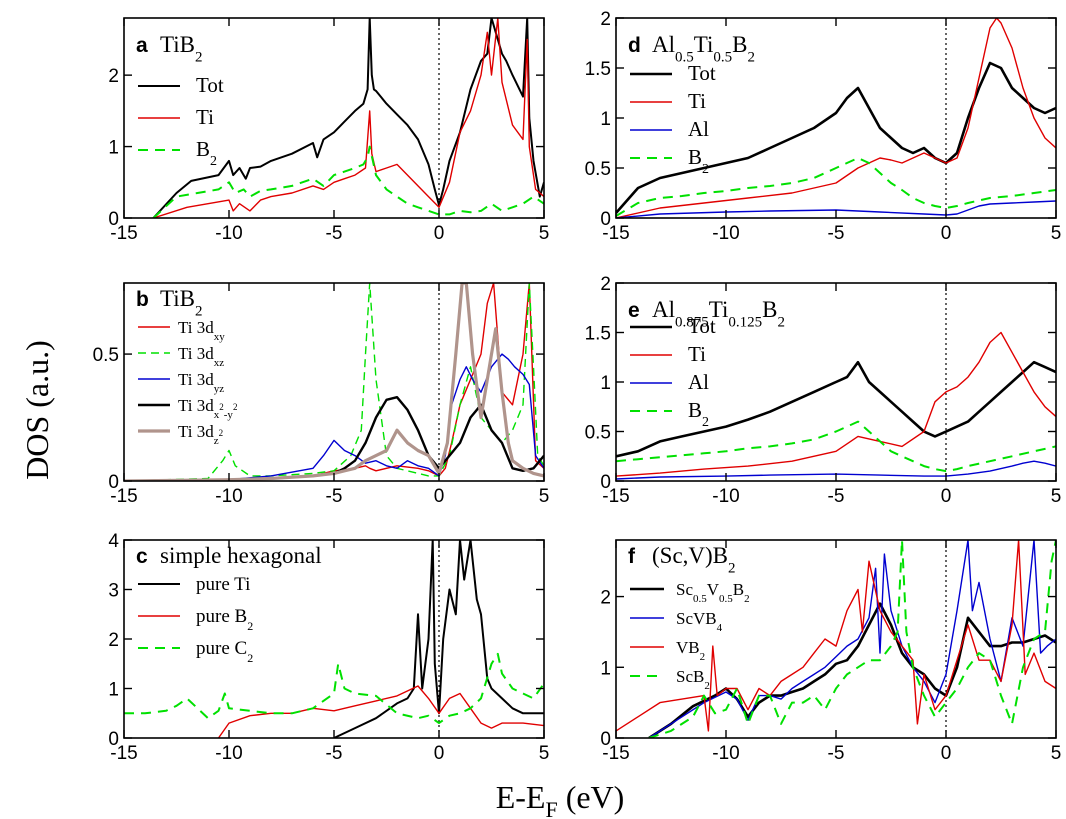 This screenshot has width=1066, height=819. I want to click on panel-title: (Sc,V)B2, so click(694, 560).